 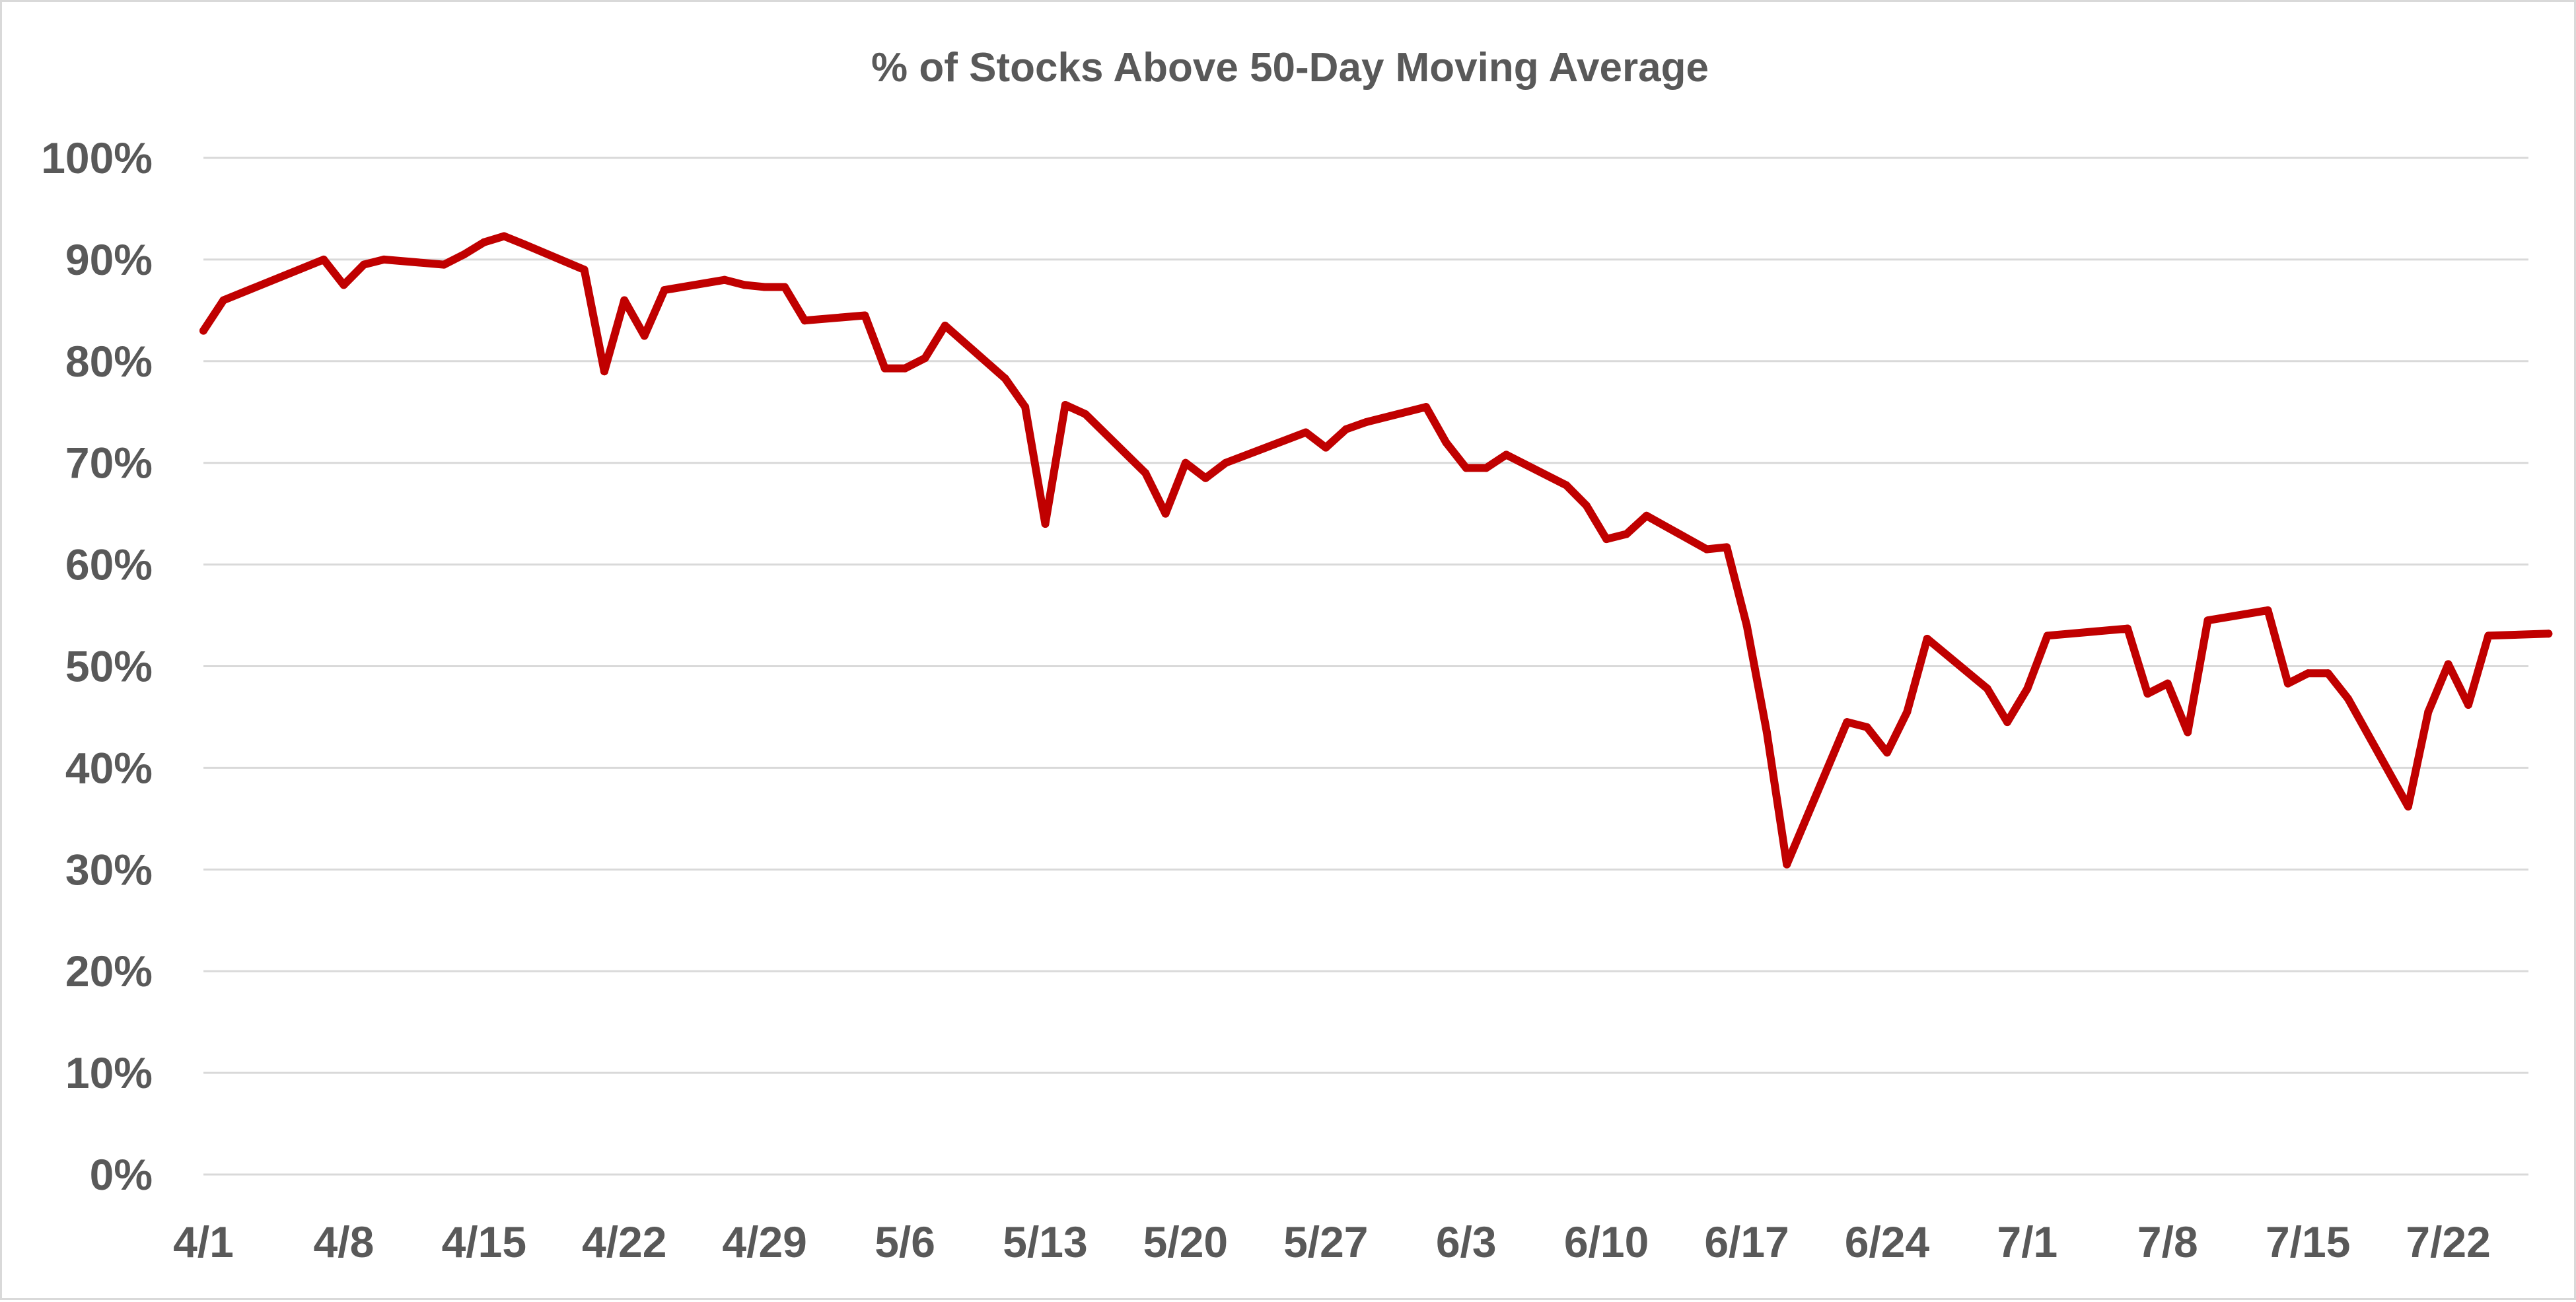 What do you see at coordinates (1606, 1241) in the screenshot?
I see `x-tick-label: 6/10` at bounding box center [1606, 1241].